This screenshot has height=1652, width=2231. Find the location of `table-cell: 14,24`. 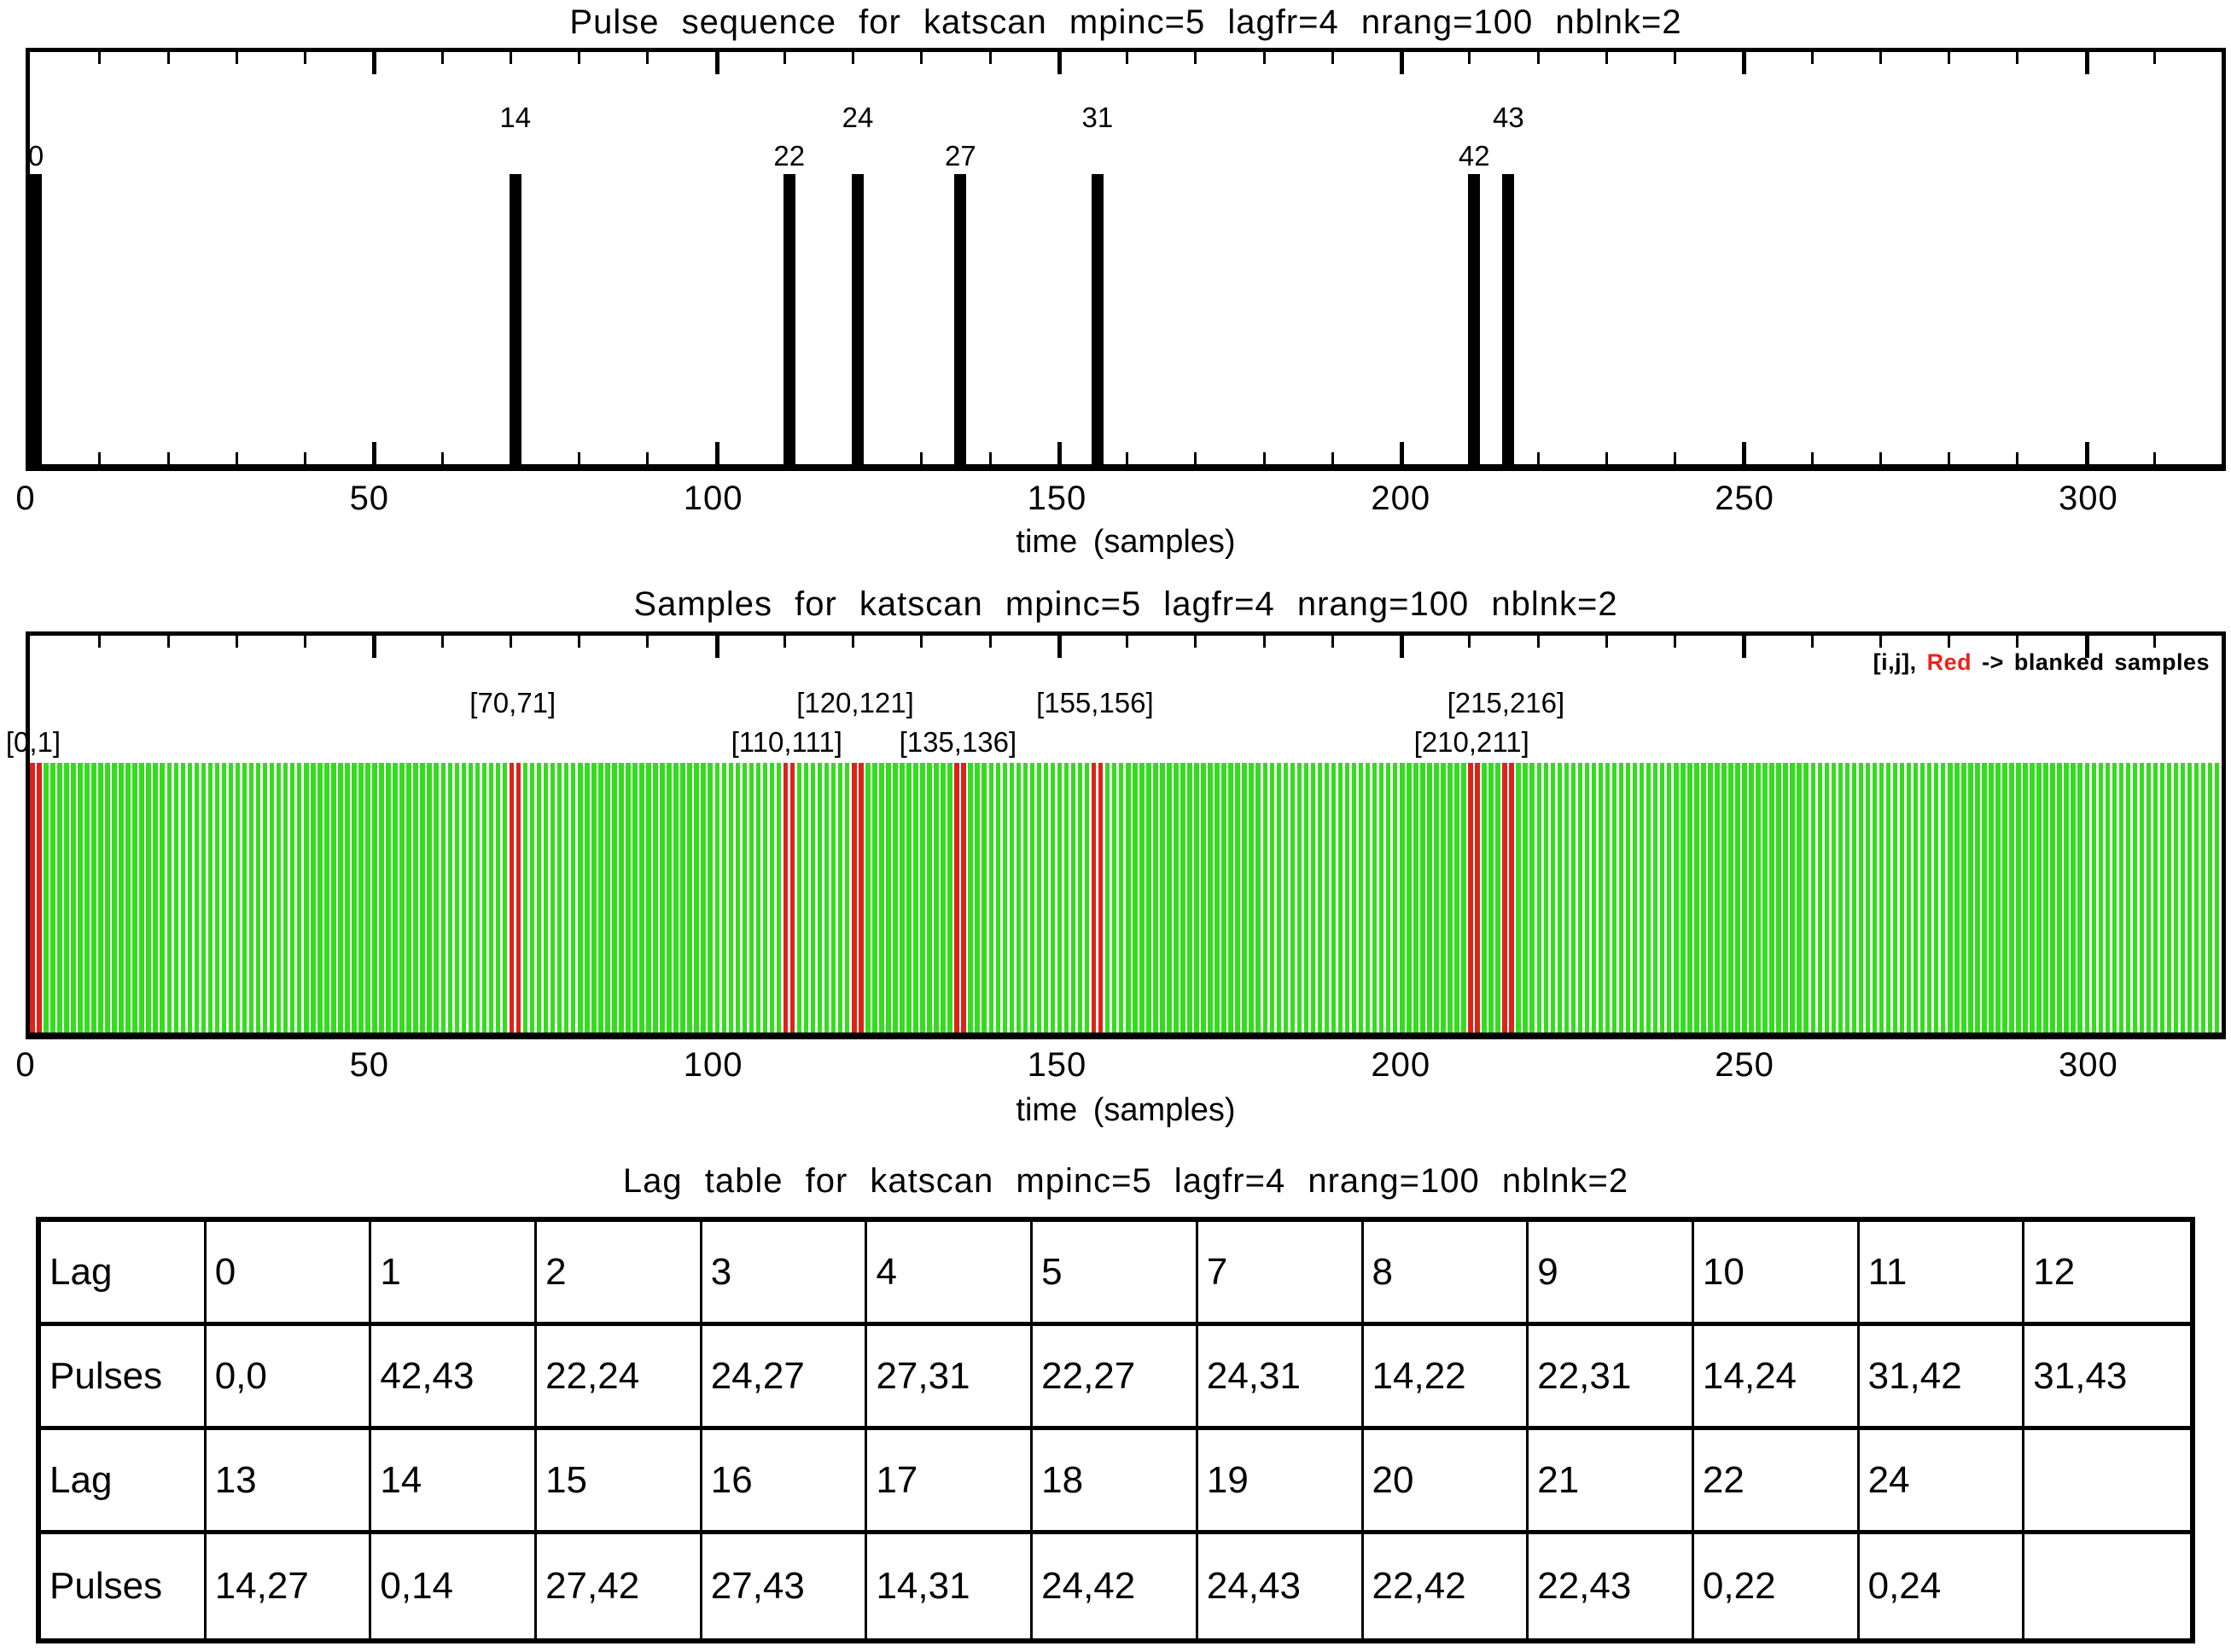

table-cell: 14,24 is located at coordinates (1776, 1378).